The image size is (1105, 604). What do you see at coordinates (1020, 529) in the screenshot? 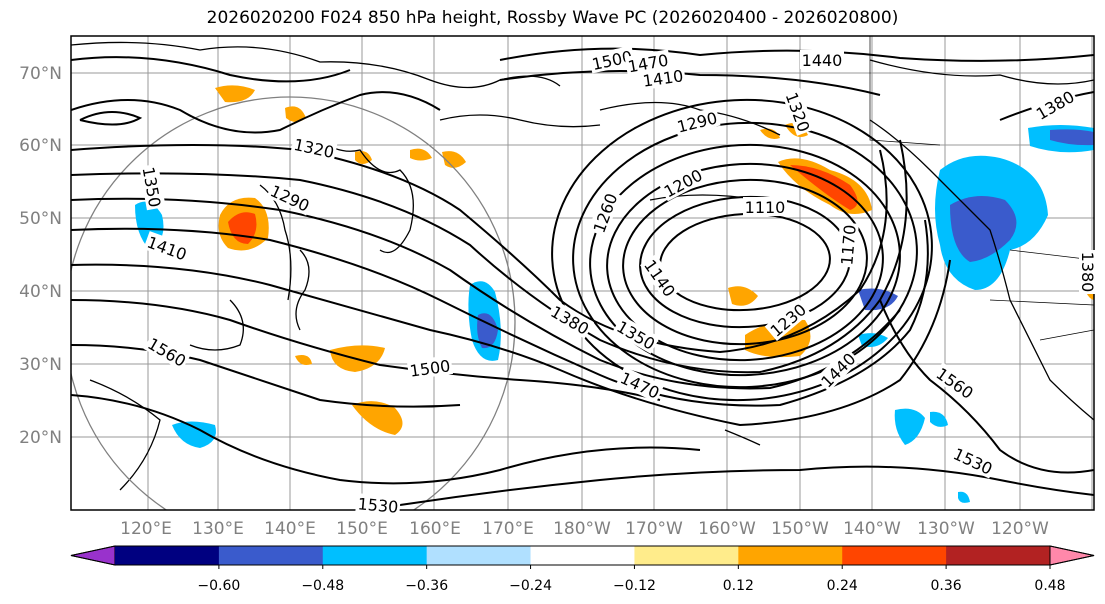
I see `longitude-label: 120°W` at bounding box center [1020, 529].